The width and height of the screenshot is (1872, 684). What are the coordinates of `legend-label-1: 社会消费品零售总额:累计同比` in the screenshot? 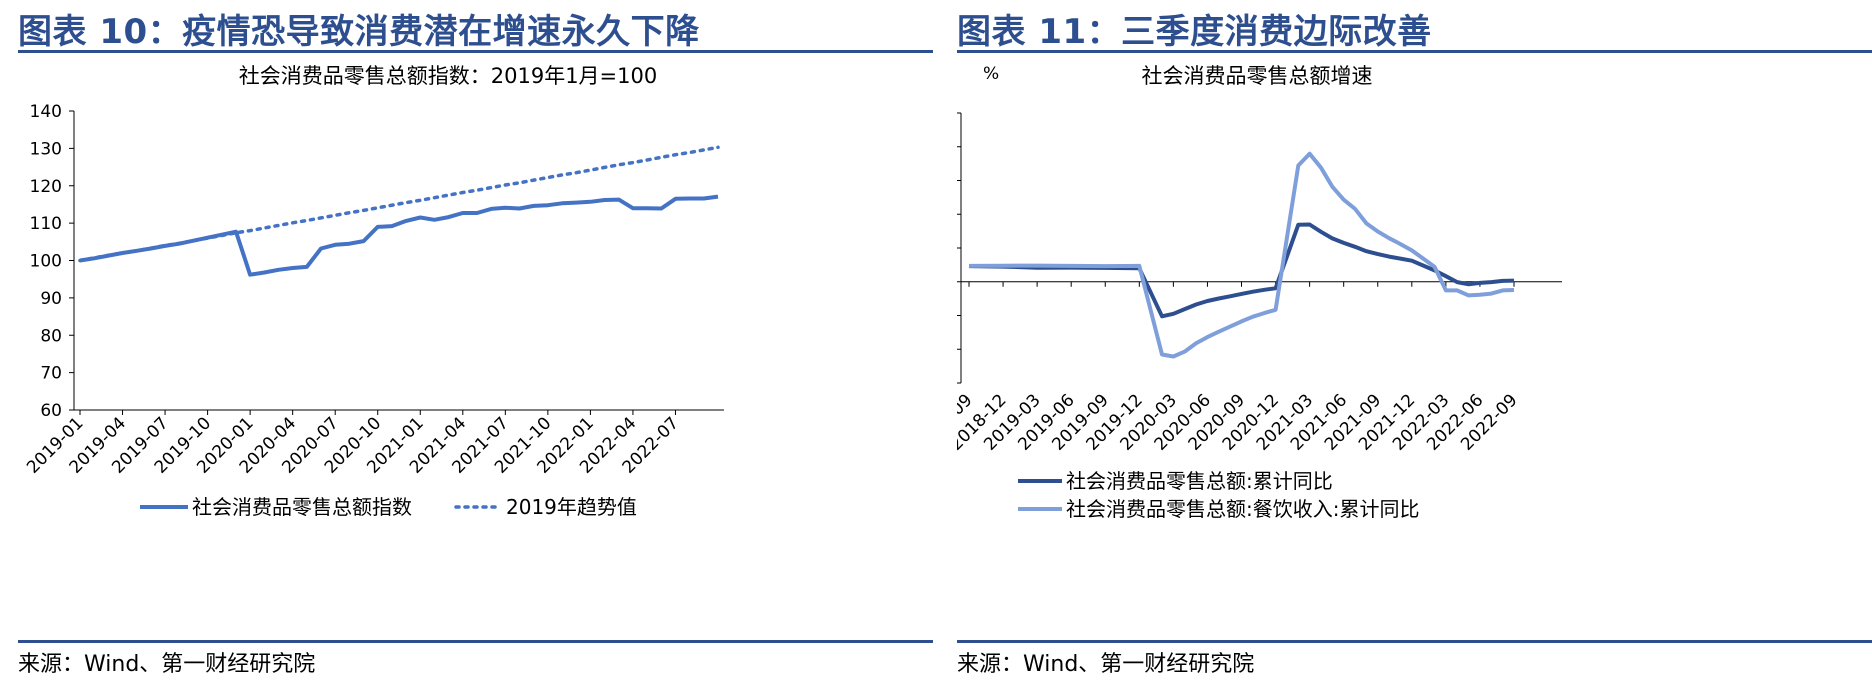 It's located at (1199, 481).